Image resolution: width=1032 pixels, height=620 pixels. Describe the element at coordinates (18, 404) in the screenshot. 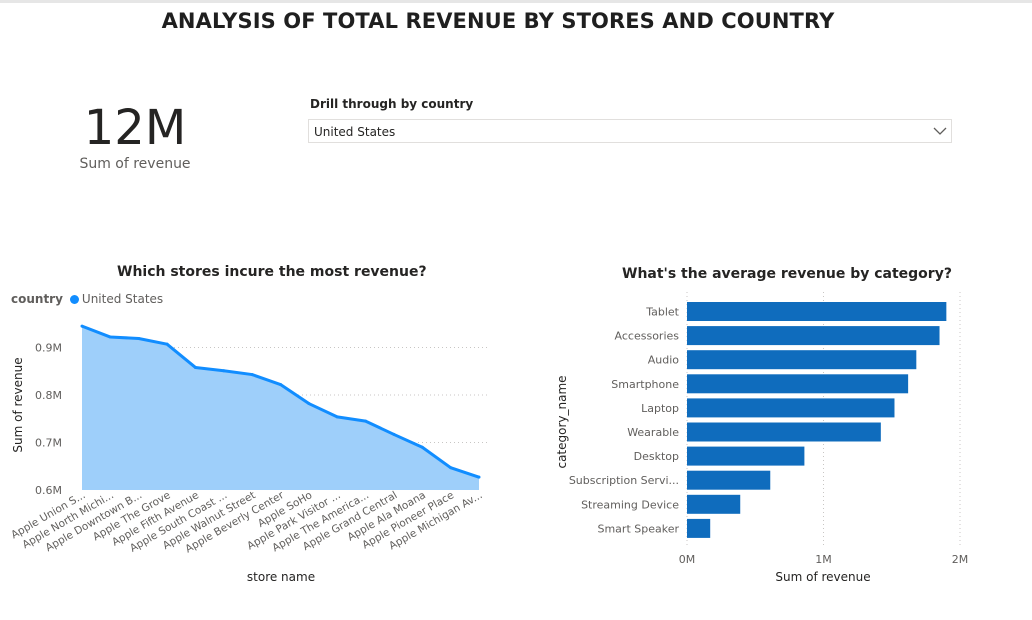

I see `y-axis-title: Sum of revenue` at that location.